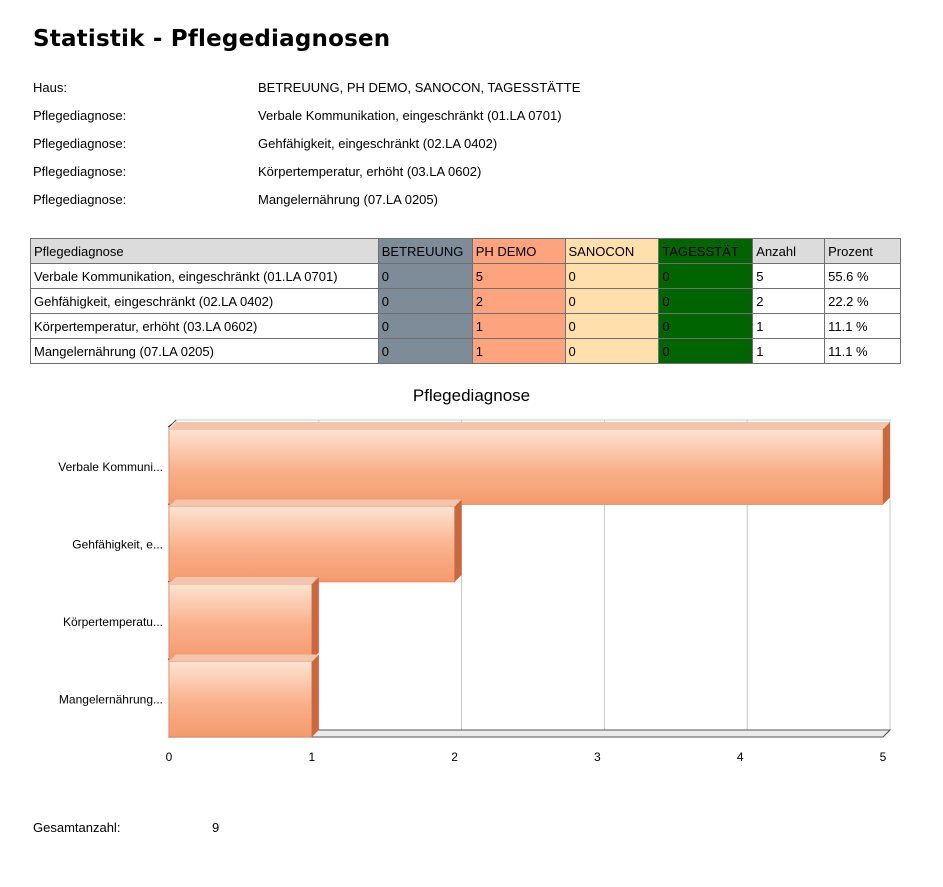 The width and height of the screenshot is (943, 887). Describe the element at coordinates (212, 39) in the screenshot. I see `page-title: Statistik - Pflegediagnosen` at that location.